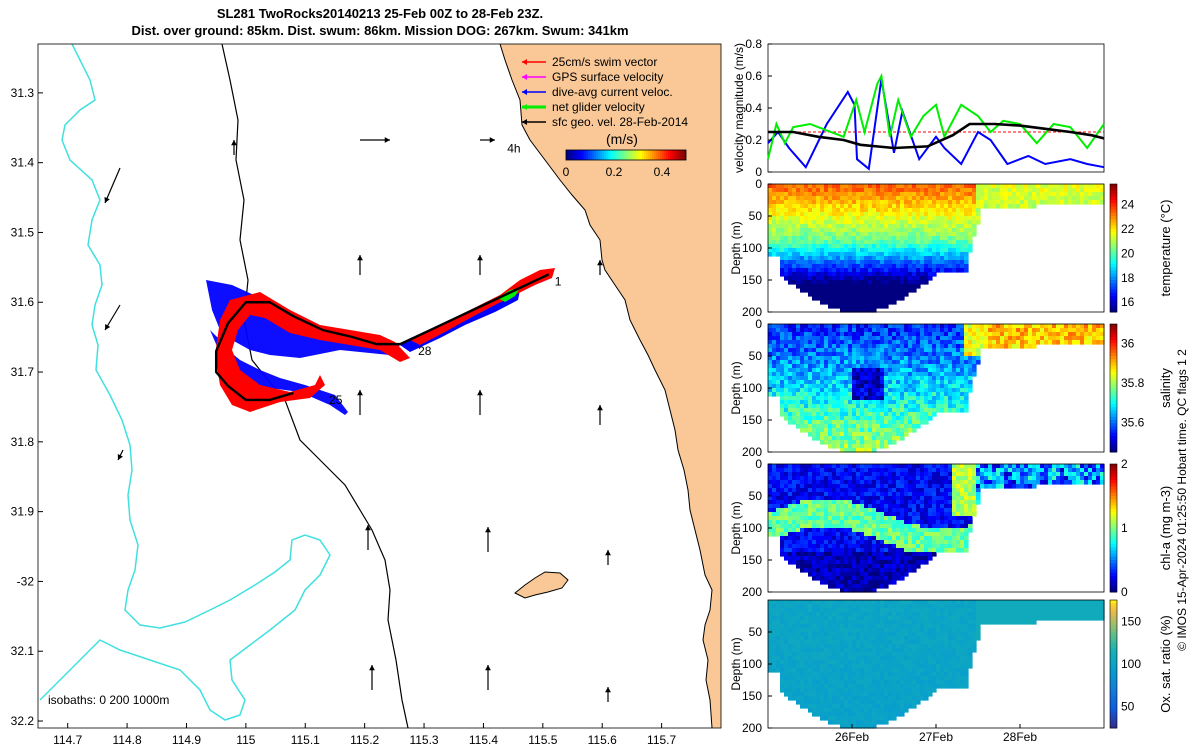 This screenshot has width=1200, height=750. Describe the element at coordinates (1113, 272) in the screenshot. I see `colorbar-cell` at that location.